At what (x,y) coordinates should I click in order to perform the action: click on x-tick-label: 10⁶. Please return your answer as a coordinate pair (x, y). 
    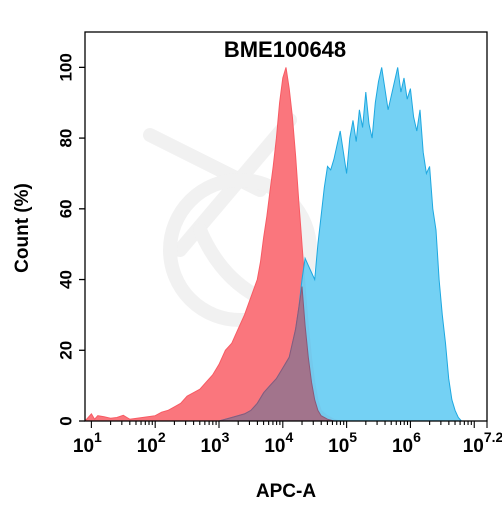
    Looking at the image, I should click on (406, 443).